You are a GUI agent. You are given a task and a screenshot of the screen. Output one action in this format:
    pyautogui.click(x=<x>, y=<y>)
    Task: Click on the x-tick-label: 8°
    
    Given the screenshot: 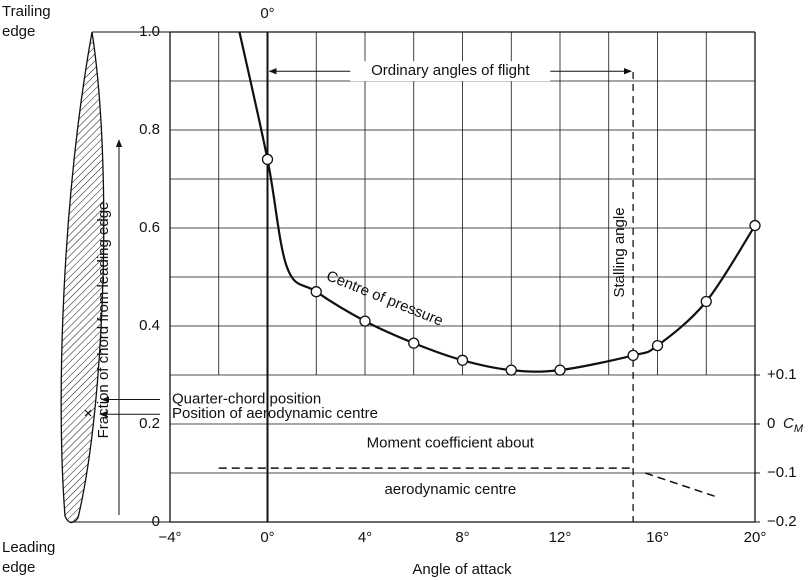 What is the action you would take?
    pyautogui.click(x=462, y=537)
    